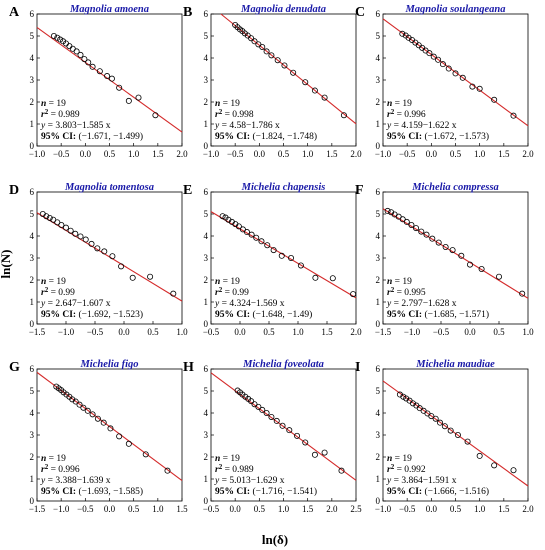  I want to click on stat-ci: 95% CI: (−1.692, −1.523), so click(92, 314).